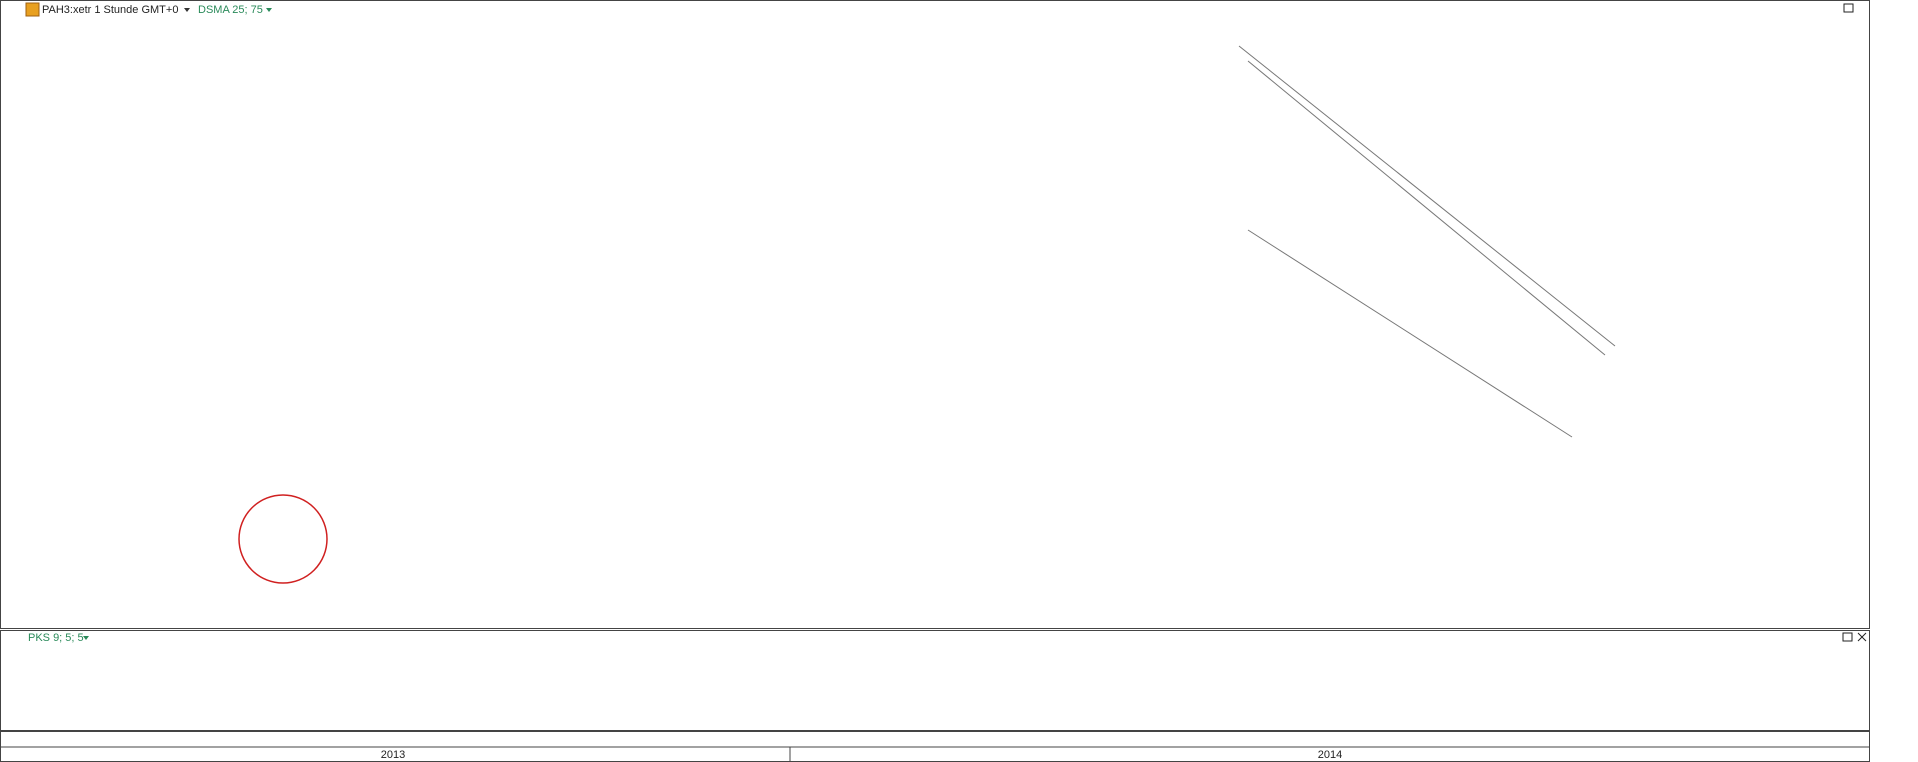  Describe the element at coordinates (935, 680) in the screenshot. I see `oscillator-pane` at that location.